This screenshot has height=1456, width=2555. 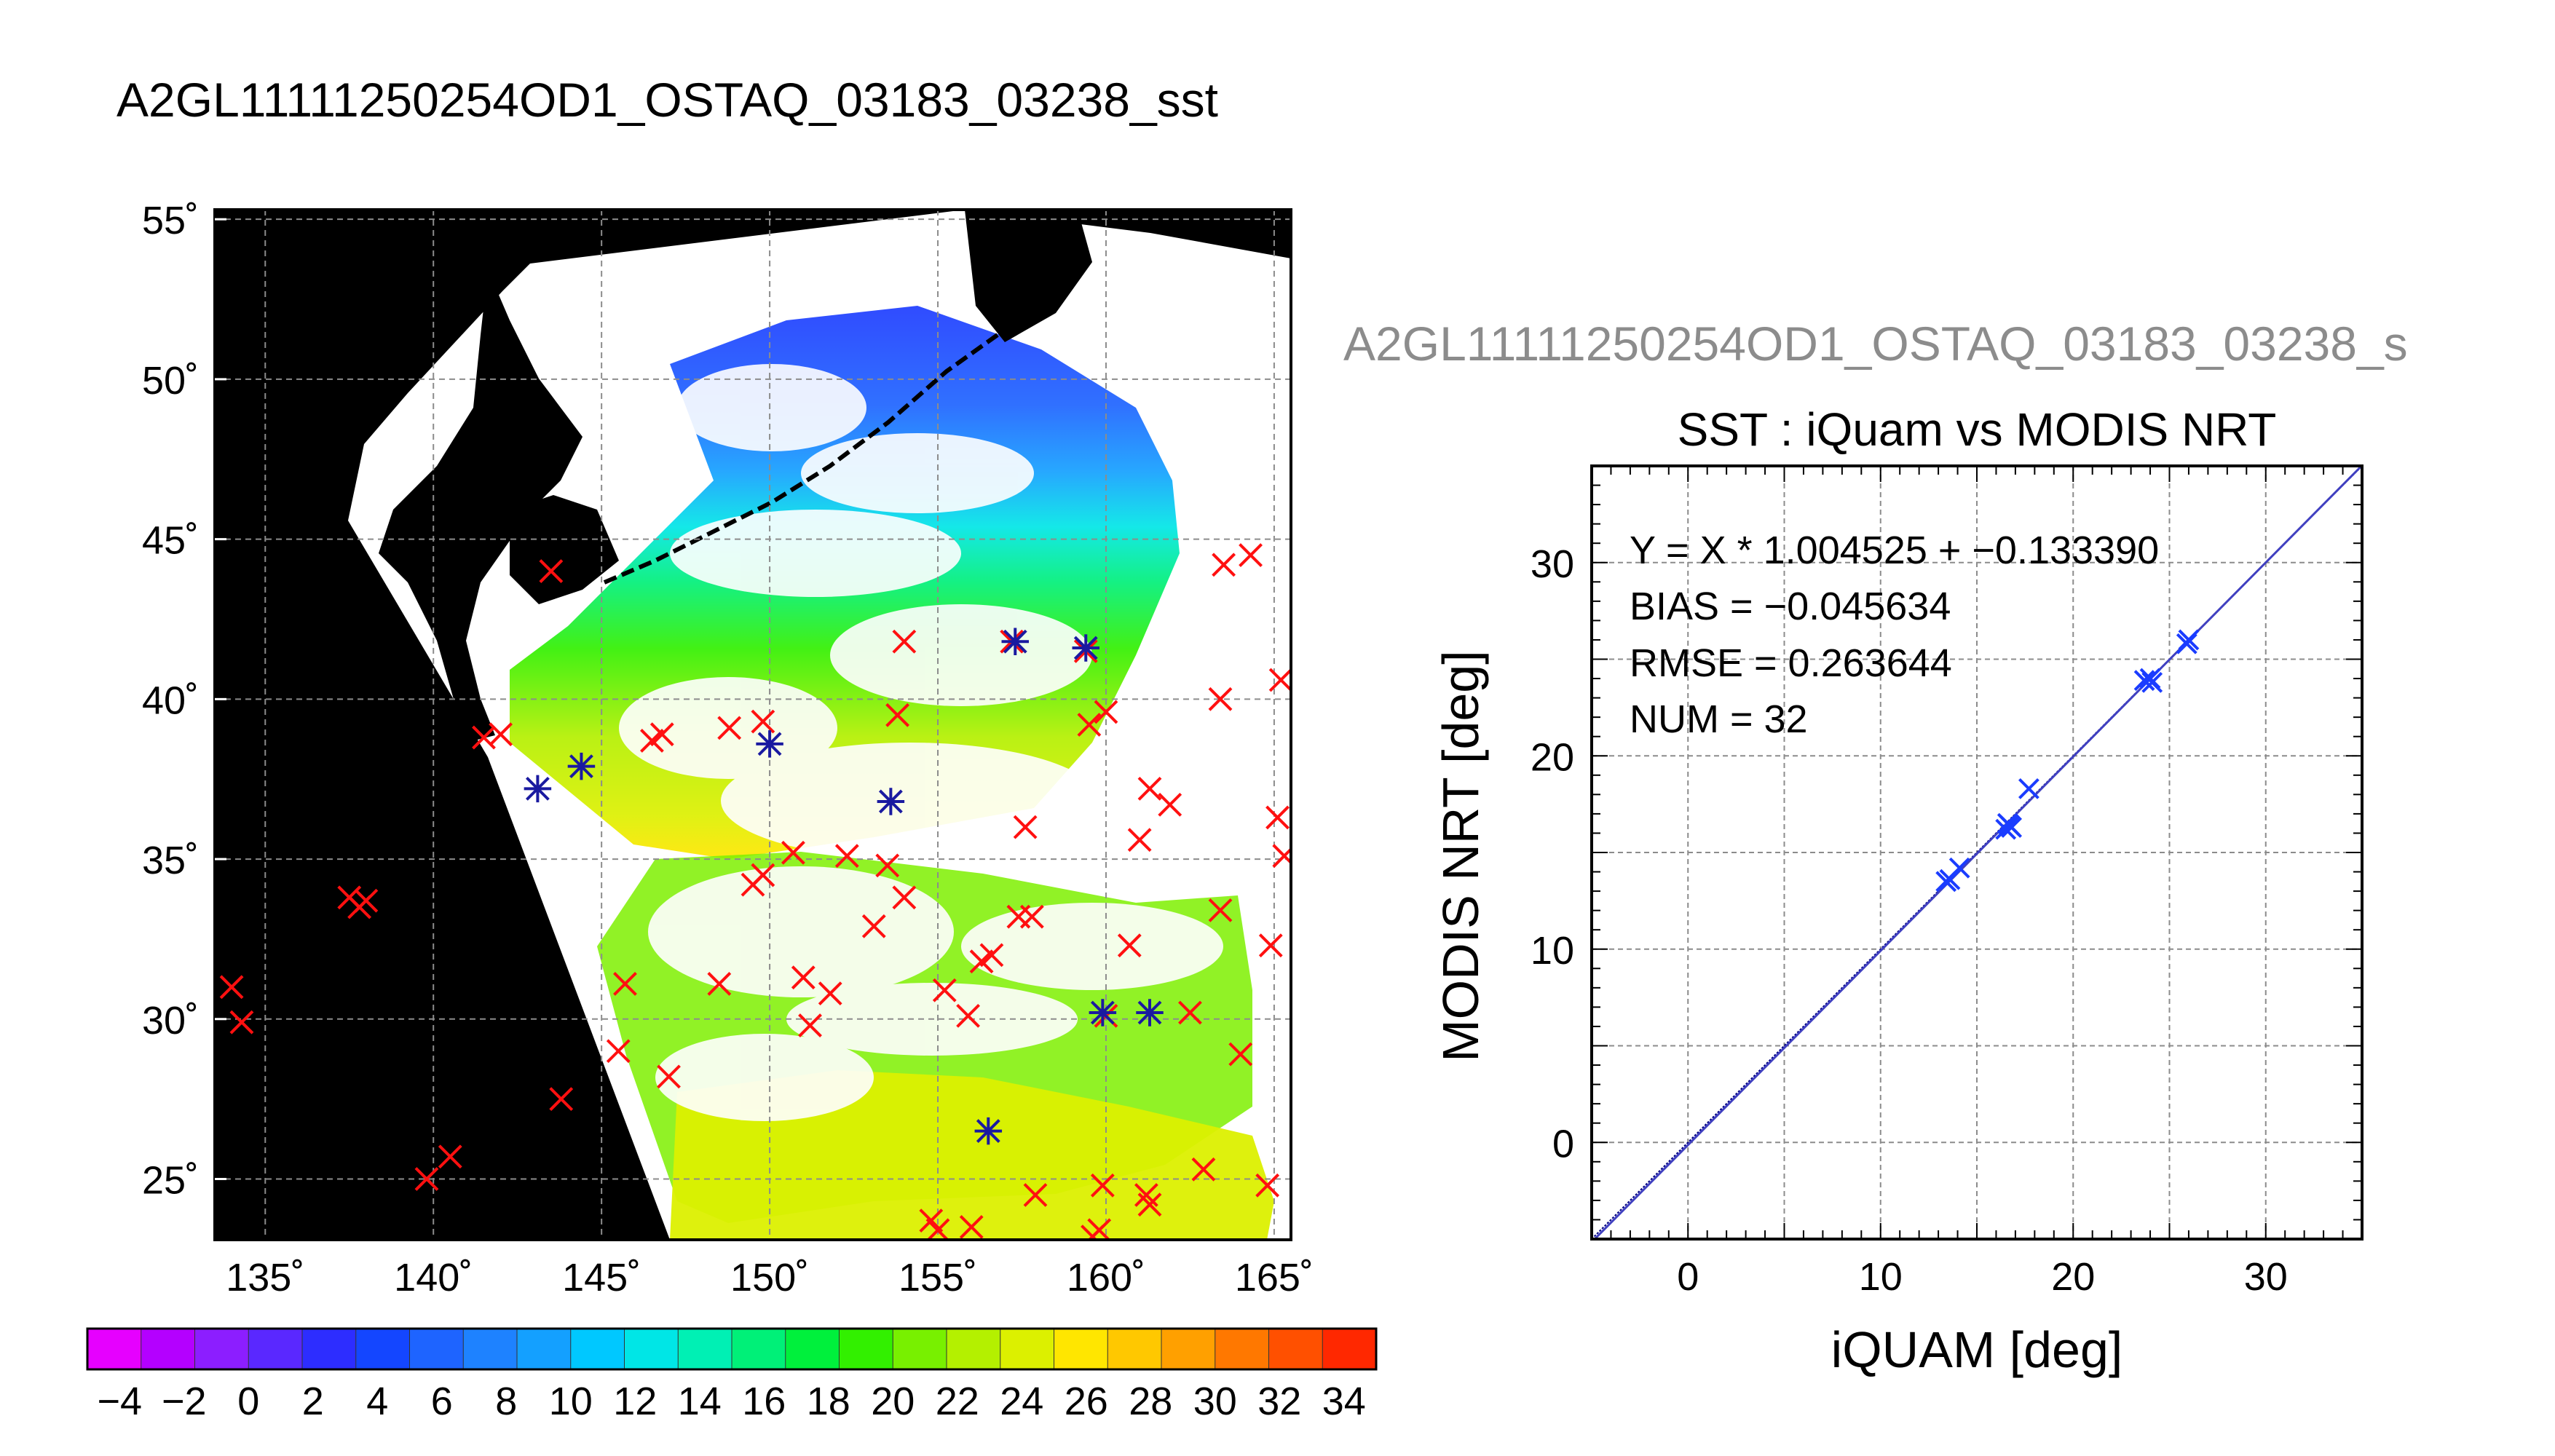 What do you see at coordinates (1552, 757) in the screenshot?
I see `scatter-y-tick-label: 20` at bounding box center [1552, 757].